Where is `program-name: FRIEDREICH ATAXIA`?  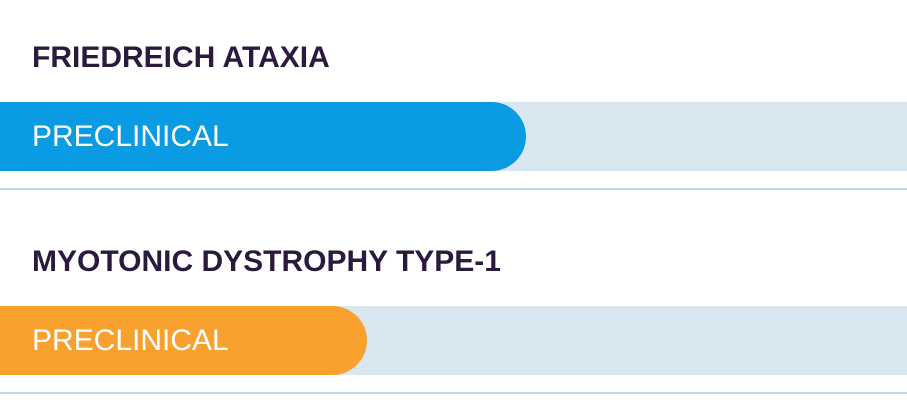
program-name: FRIEDREICH ATAXIA is located at coordinates (181, 57).